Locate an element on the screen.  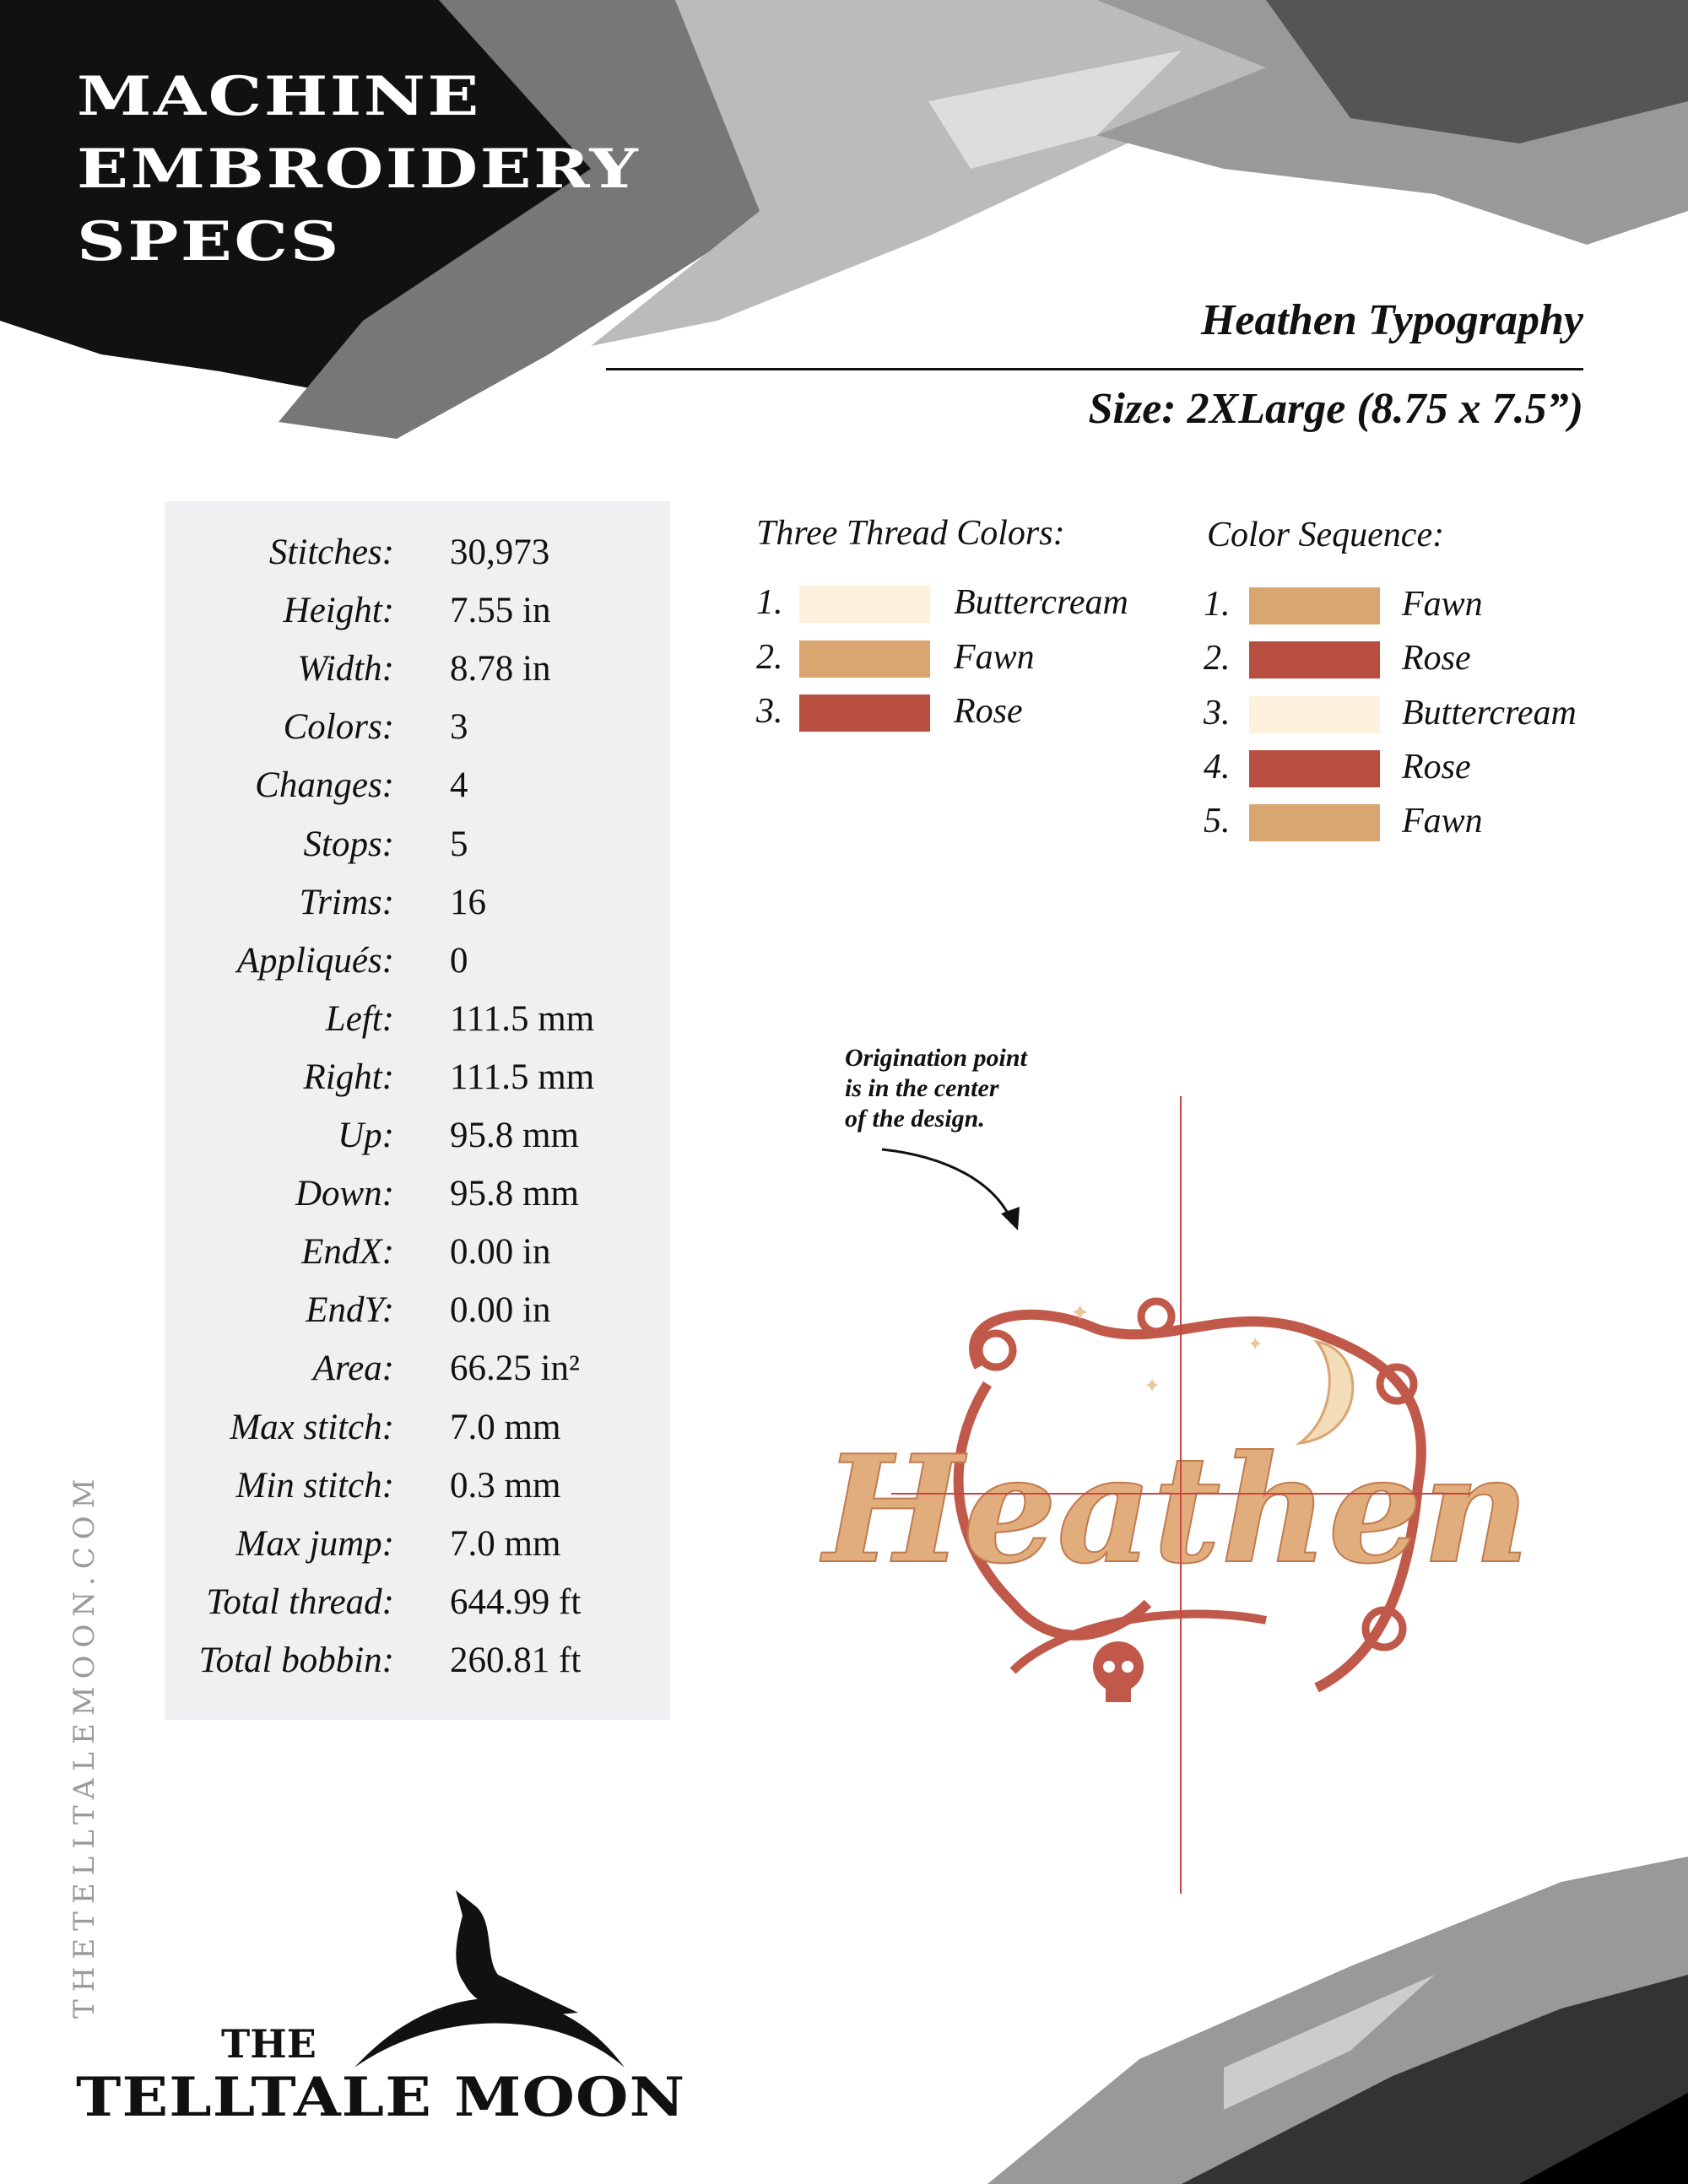
spec-label: Trims: is located at coordinates (346, 902).